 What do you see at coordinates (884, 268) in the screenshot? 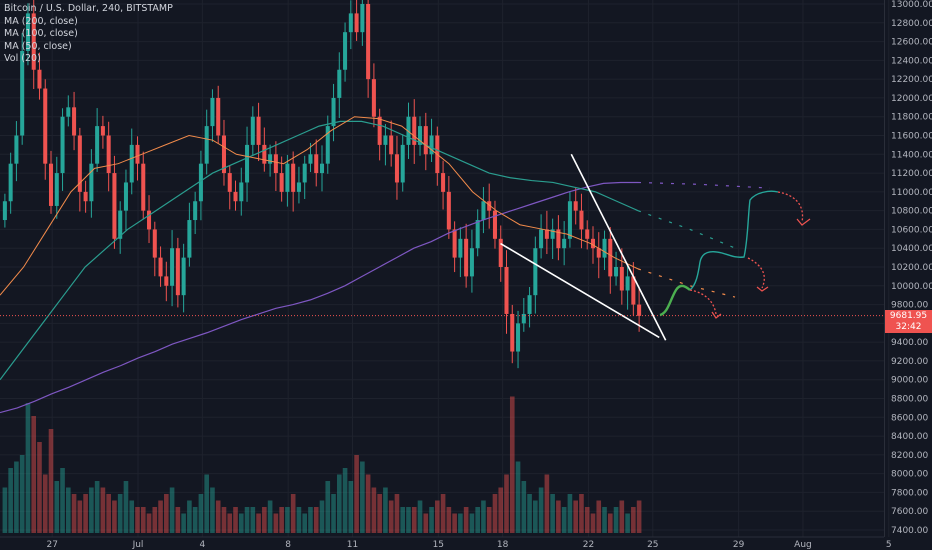
I see `price-axis-border` at bounding box center [884, 268].